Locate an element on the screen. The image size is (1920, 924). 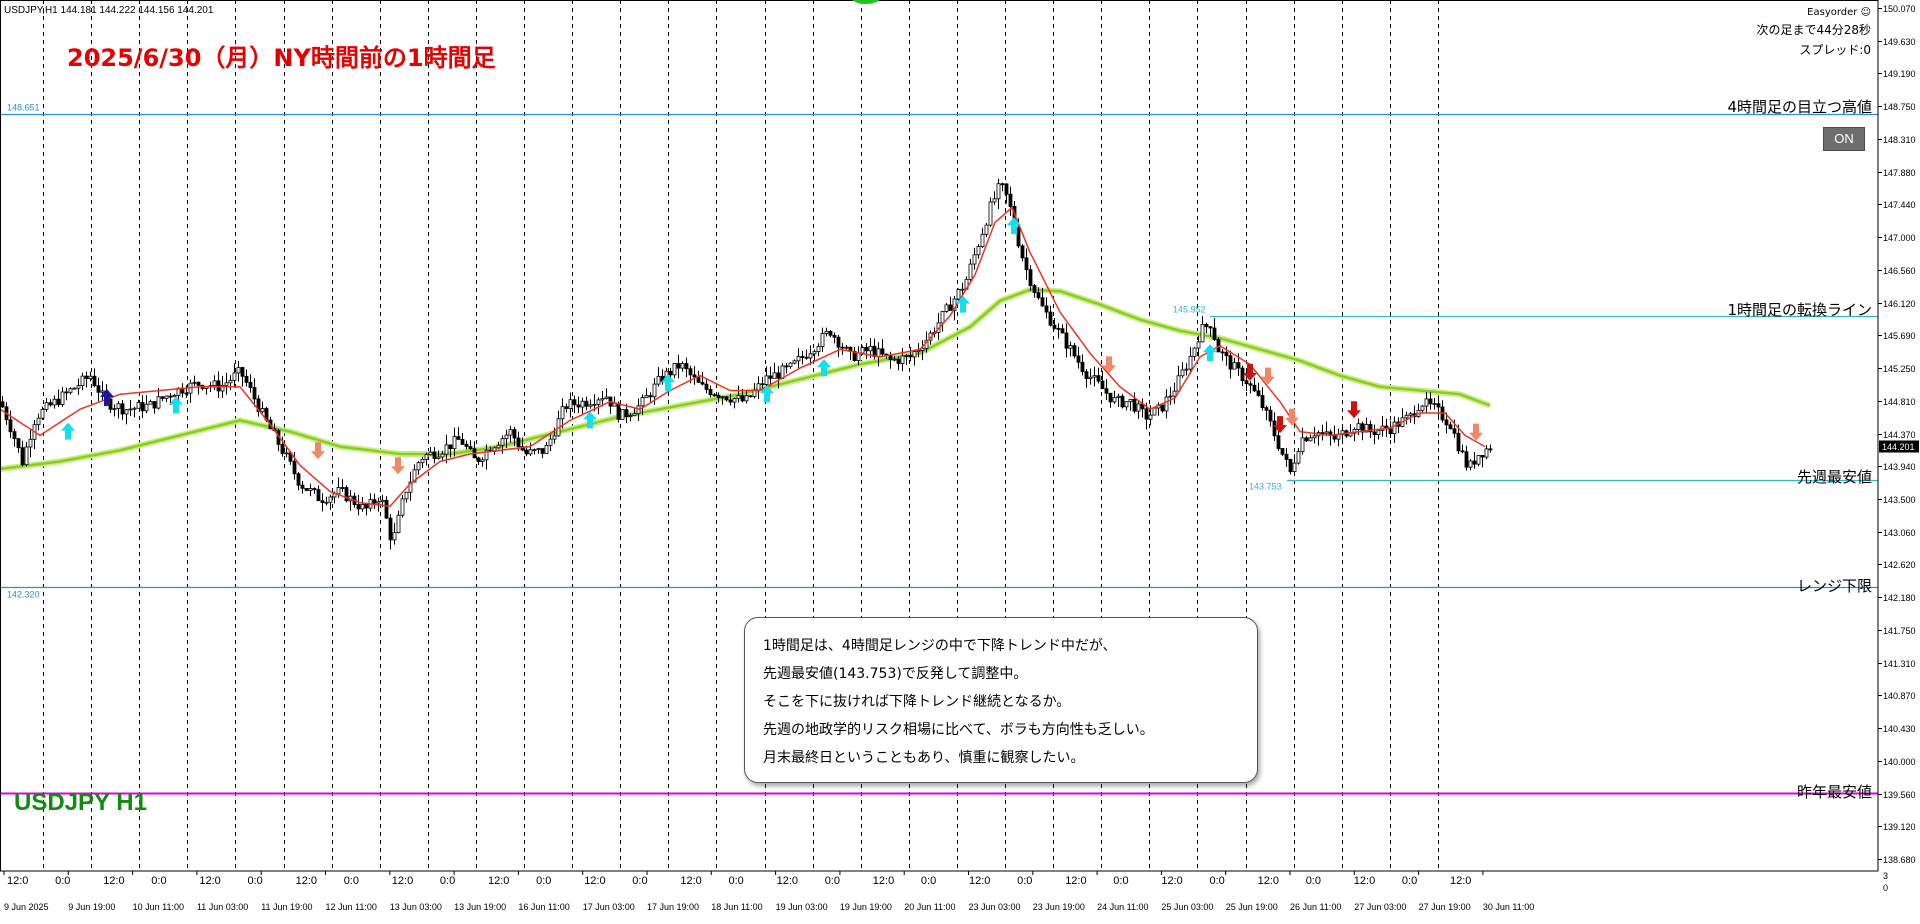
price-label: 144.370 is located at coordinates (1899, 435).